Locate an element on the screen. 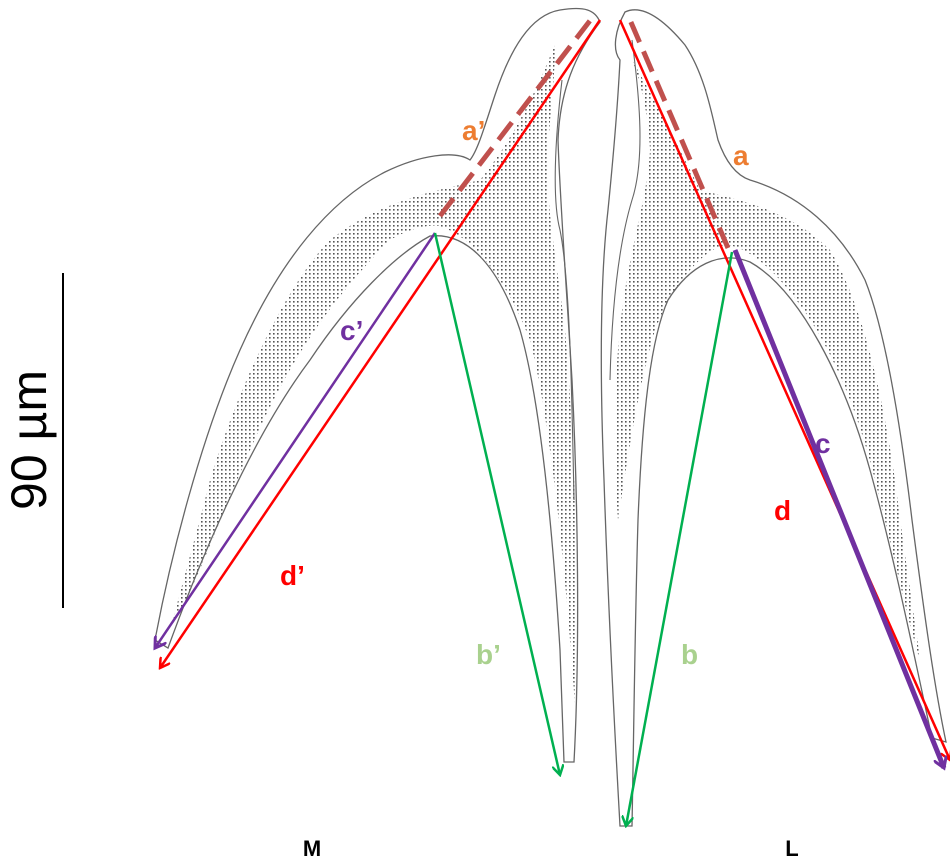 This screenshot has width=950, height=862. vector-a-prime is located at coordinates (516, 117).